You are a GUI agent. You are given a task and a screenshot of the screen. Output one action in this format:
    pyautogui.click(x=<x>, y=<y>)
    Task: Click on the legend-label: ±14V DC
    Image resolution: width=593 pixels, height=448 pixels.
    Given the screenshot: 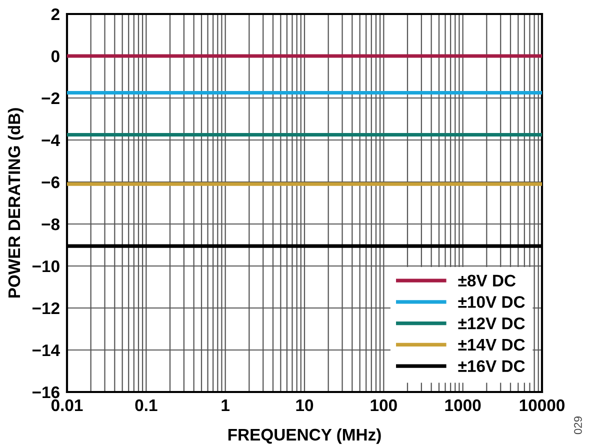 What is the action you would take?
    pyautogui.click(x=491, y=344)
    